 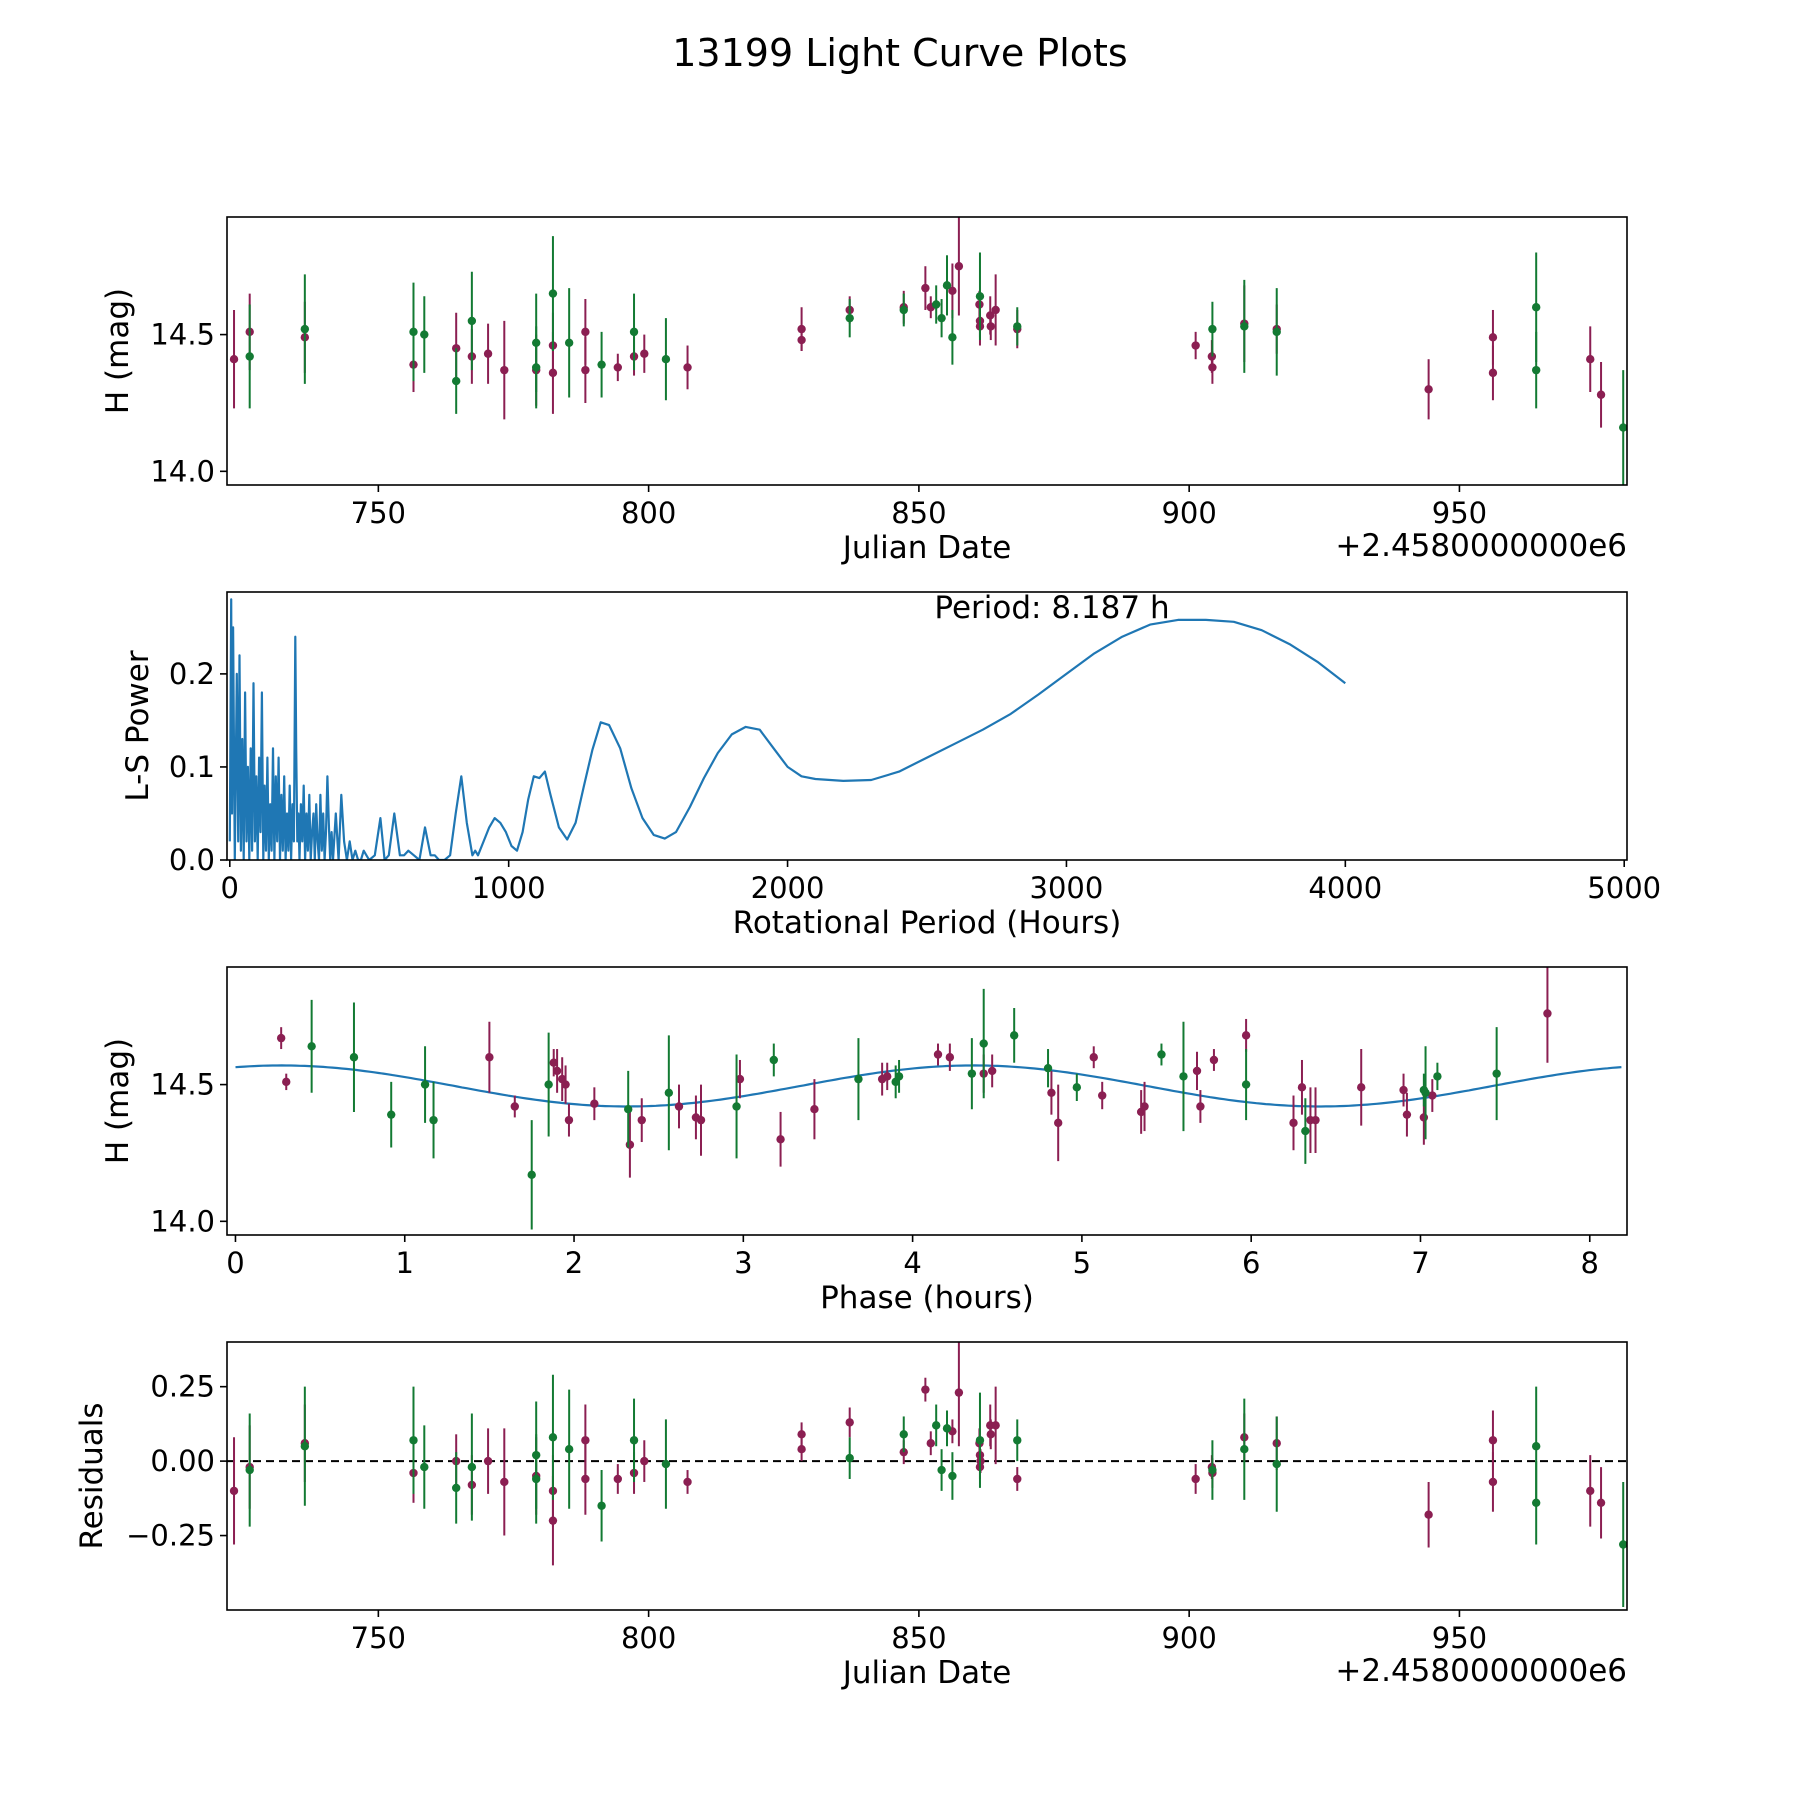 What do you see at coordinates (509, 888) in the screenshot?
I see `x-tick-label: 1000` at bounding box center [509, 888].